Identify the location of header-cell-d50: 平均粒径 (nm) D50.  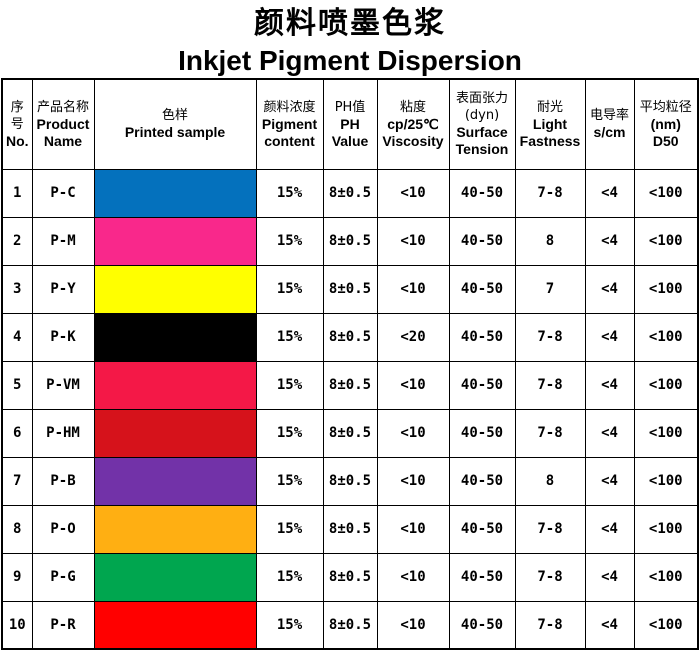
(666, 124).